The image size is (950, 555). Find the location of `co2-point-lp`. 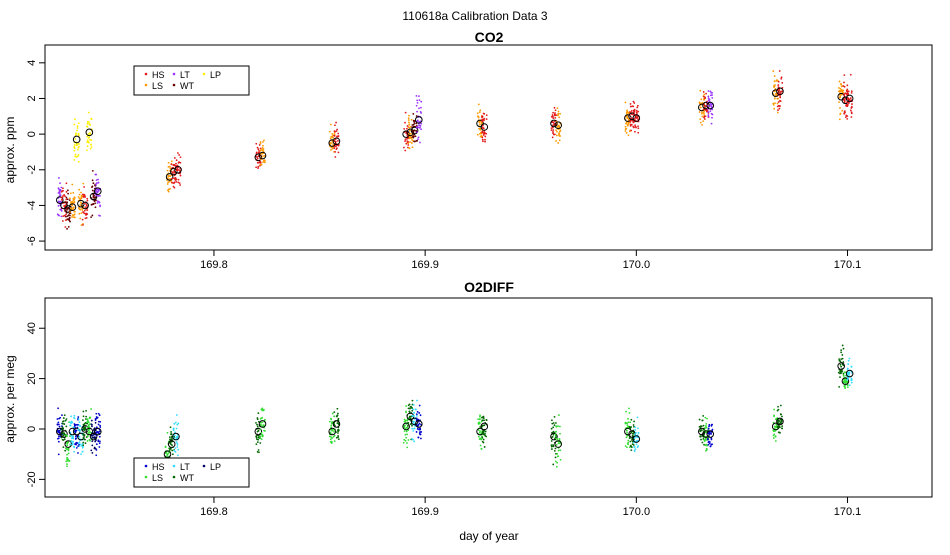

co2-point-lp is located at coordinates (75, 156).